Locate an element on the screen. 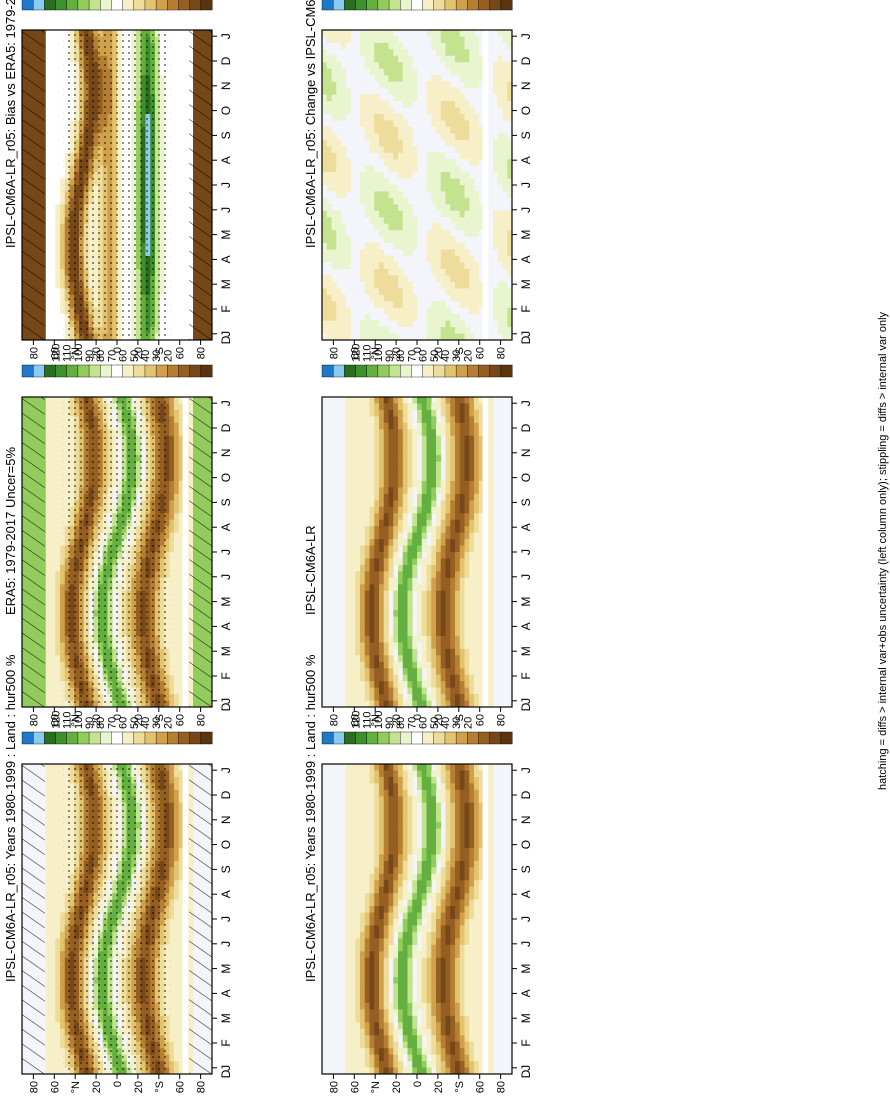 This screenshot has width=890, height=1102. colorbar-label: 110 is located at coordinates (68, 720).